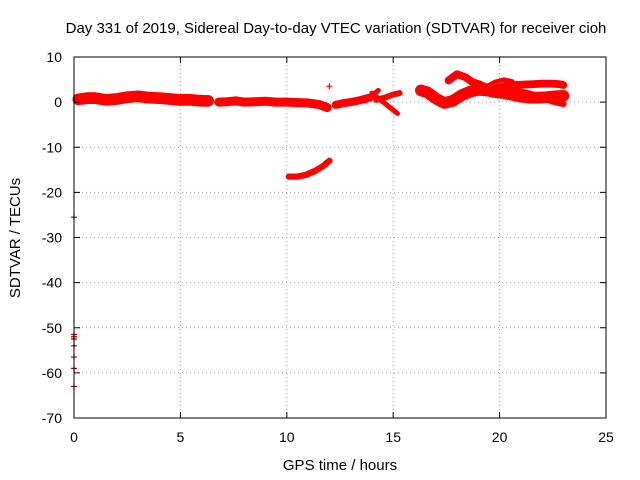 Image resolution: width=640 pixels, height=480 pixels. I want to click on y-tick-label: -20, so click(52, 192).